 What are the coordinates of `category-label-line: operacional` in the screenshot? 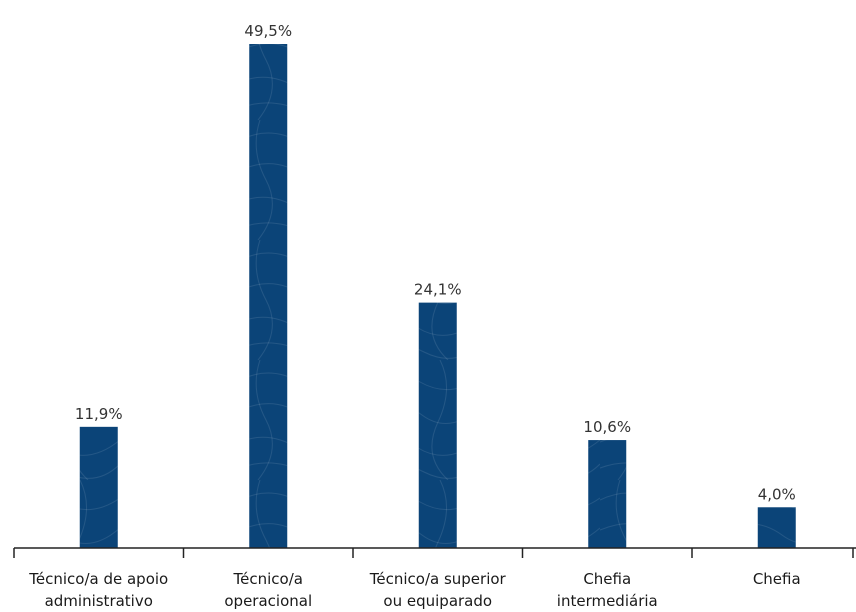 It's located at (268, 601).